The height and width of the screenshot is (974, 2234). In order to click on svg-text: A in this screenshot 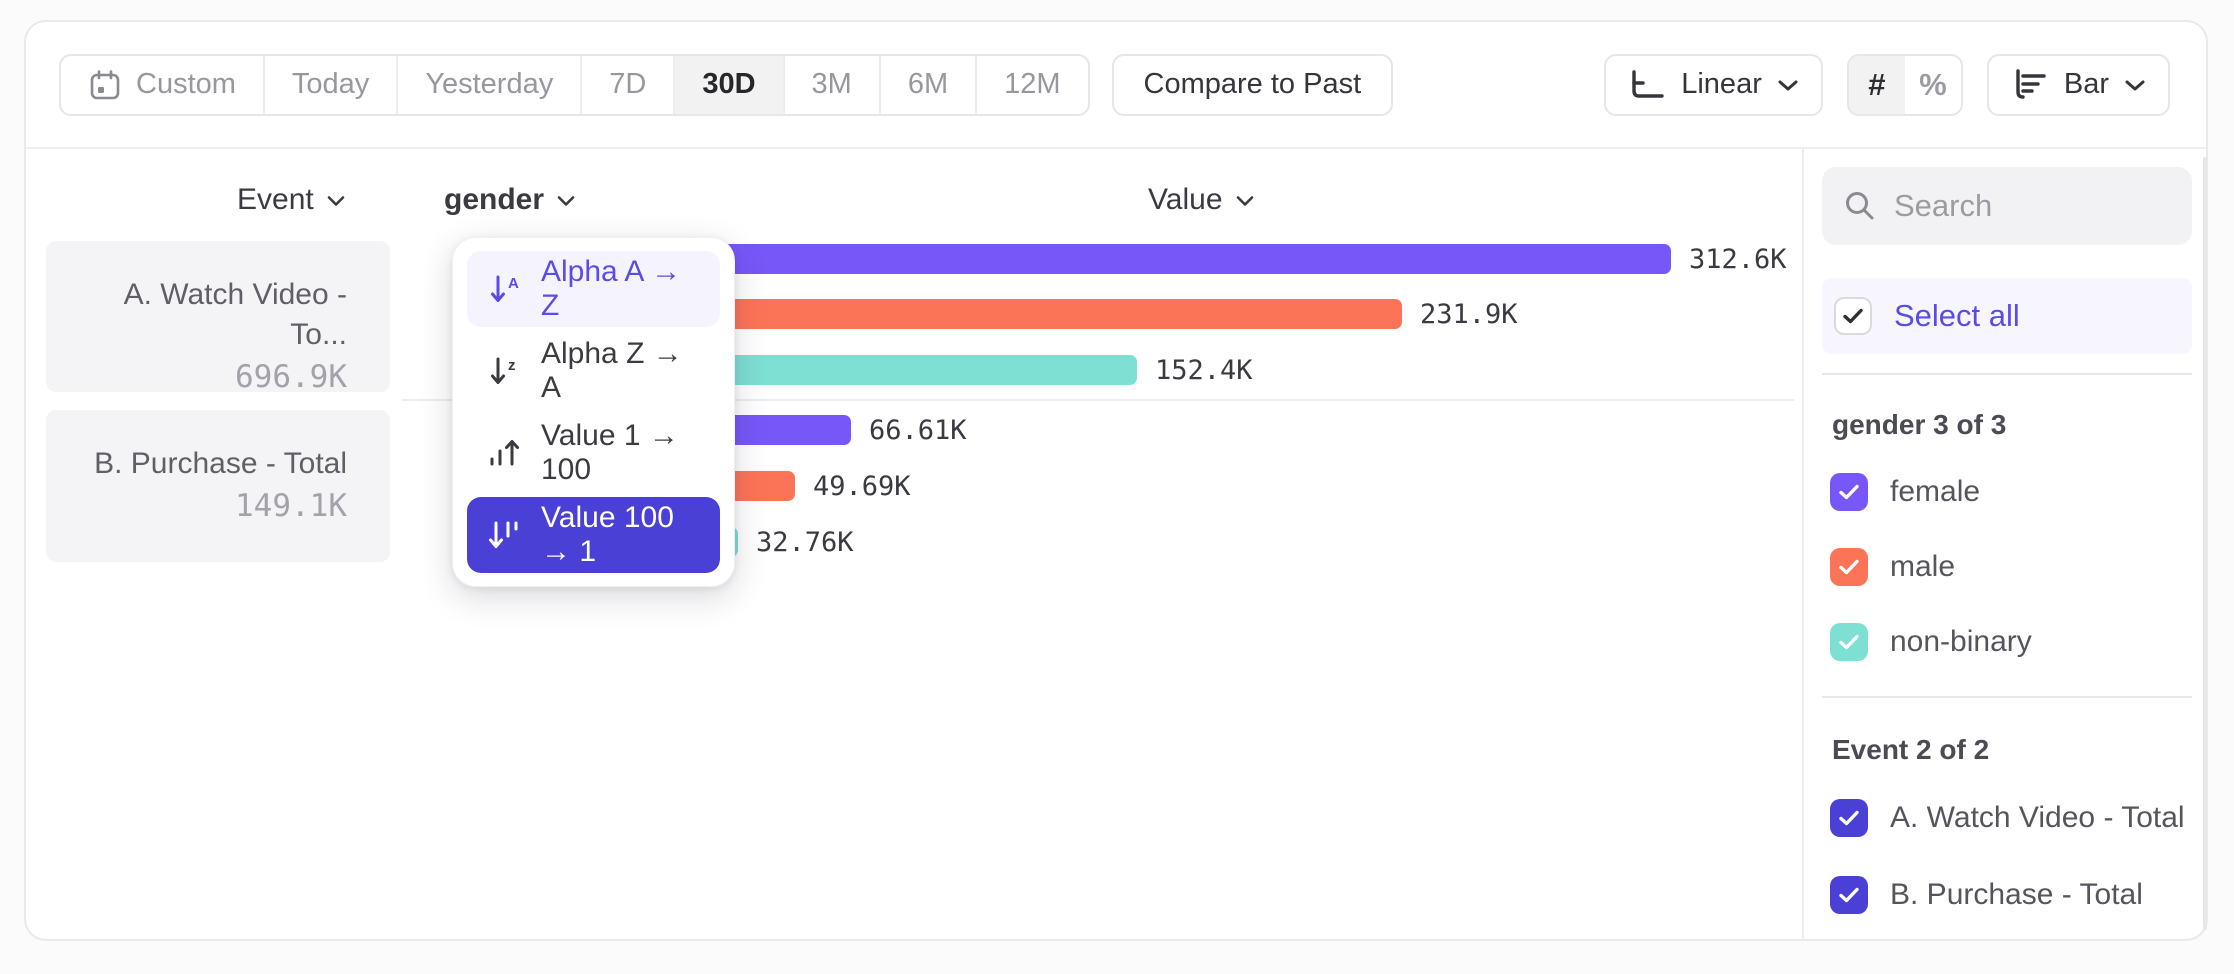, I will do `click(513, 283)`.